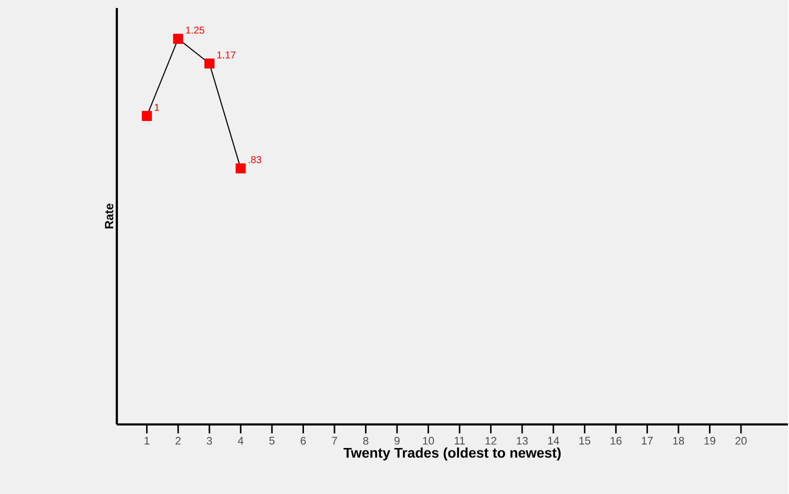 This screenshot has width=789, height=494. I want to click on x-tick-label: 19, so click(710, 440).